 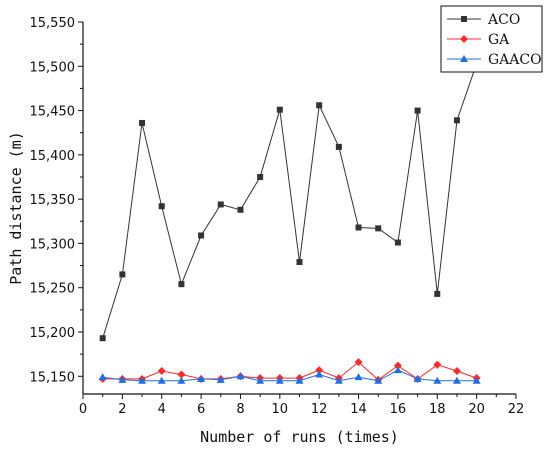 What do you see at coordinates (503, 20) in the screenshot?
I see `legend-label-aco: ACO` at bounding box center [503, 20].